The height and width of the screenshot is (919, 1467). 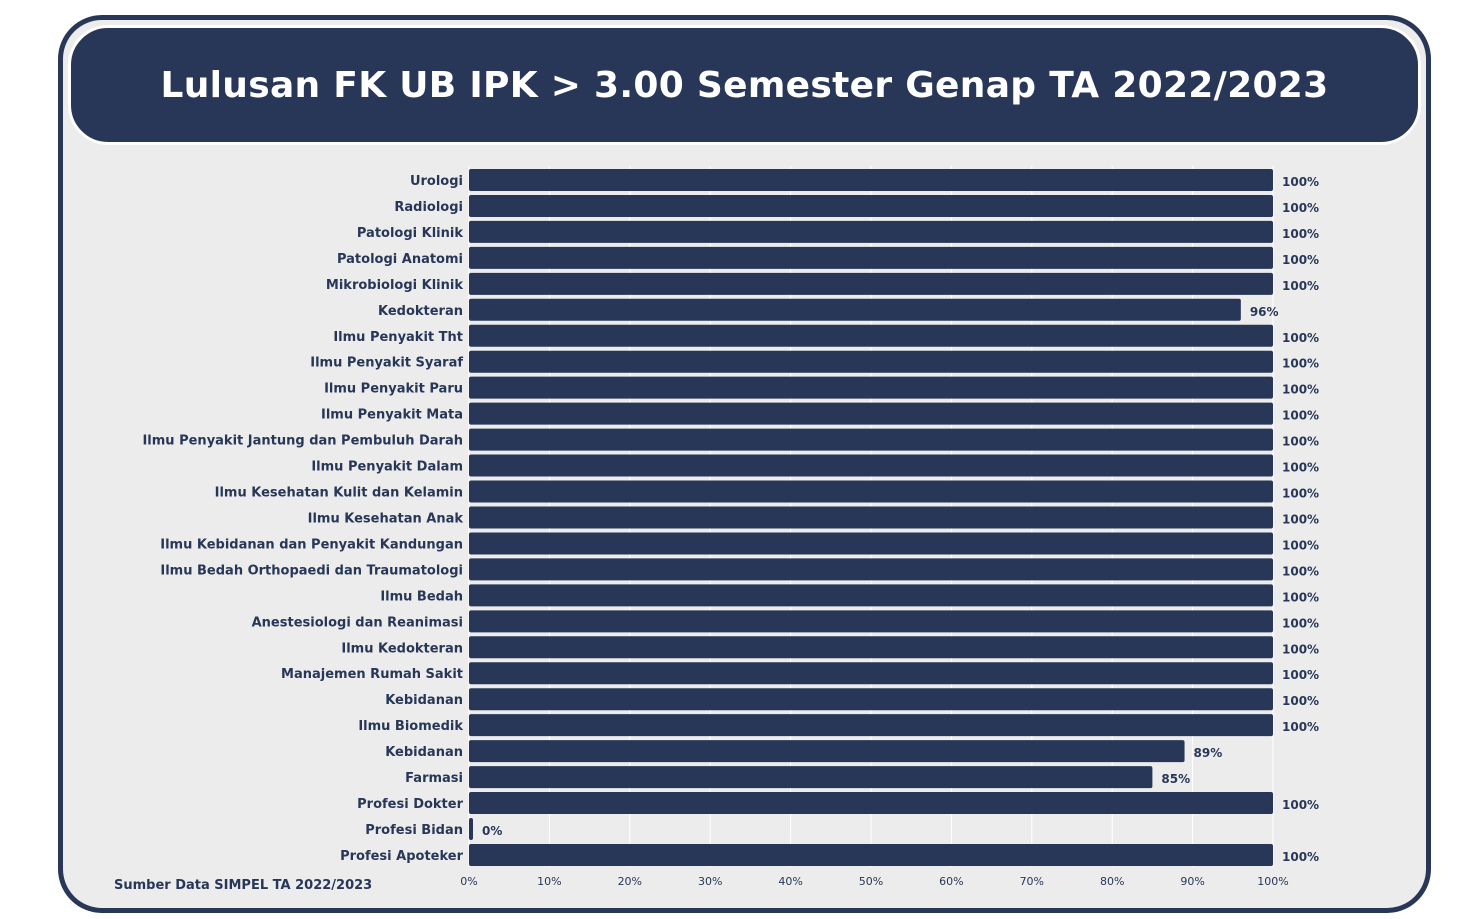 I want to click on category-label: Ilmu Bedah, so click(x=421, y=596).